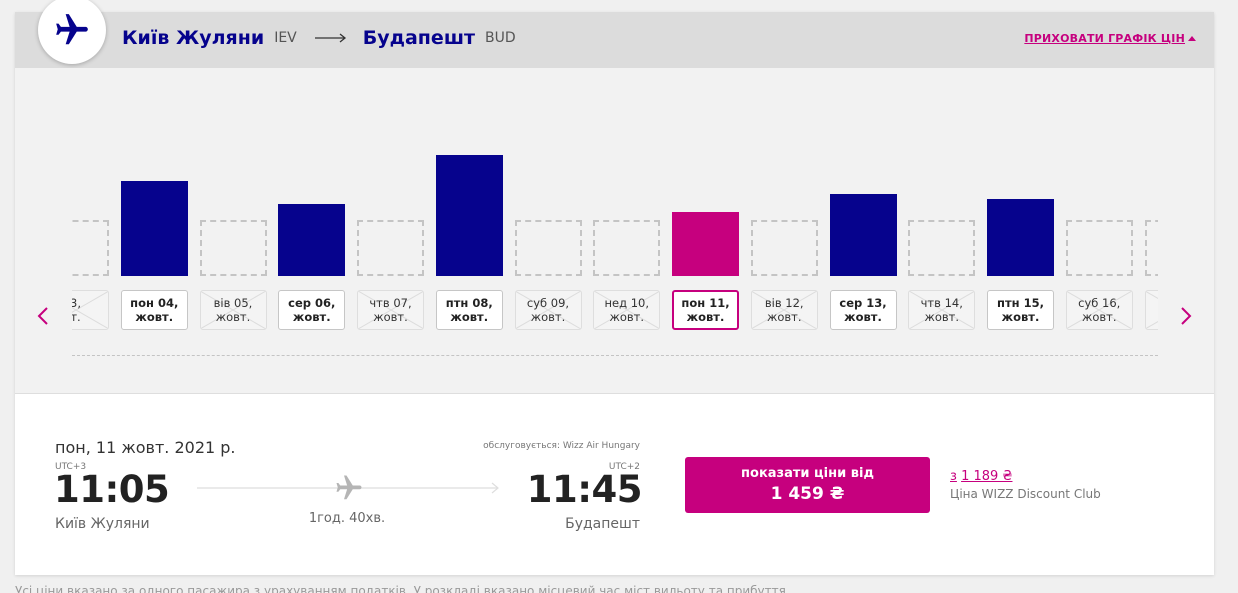 The width and height of the screenshot is (1238, 593). I want to click on date-label: жо, so click(1152, 317).